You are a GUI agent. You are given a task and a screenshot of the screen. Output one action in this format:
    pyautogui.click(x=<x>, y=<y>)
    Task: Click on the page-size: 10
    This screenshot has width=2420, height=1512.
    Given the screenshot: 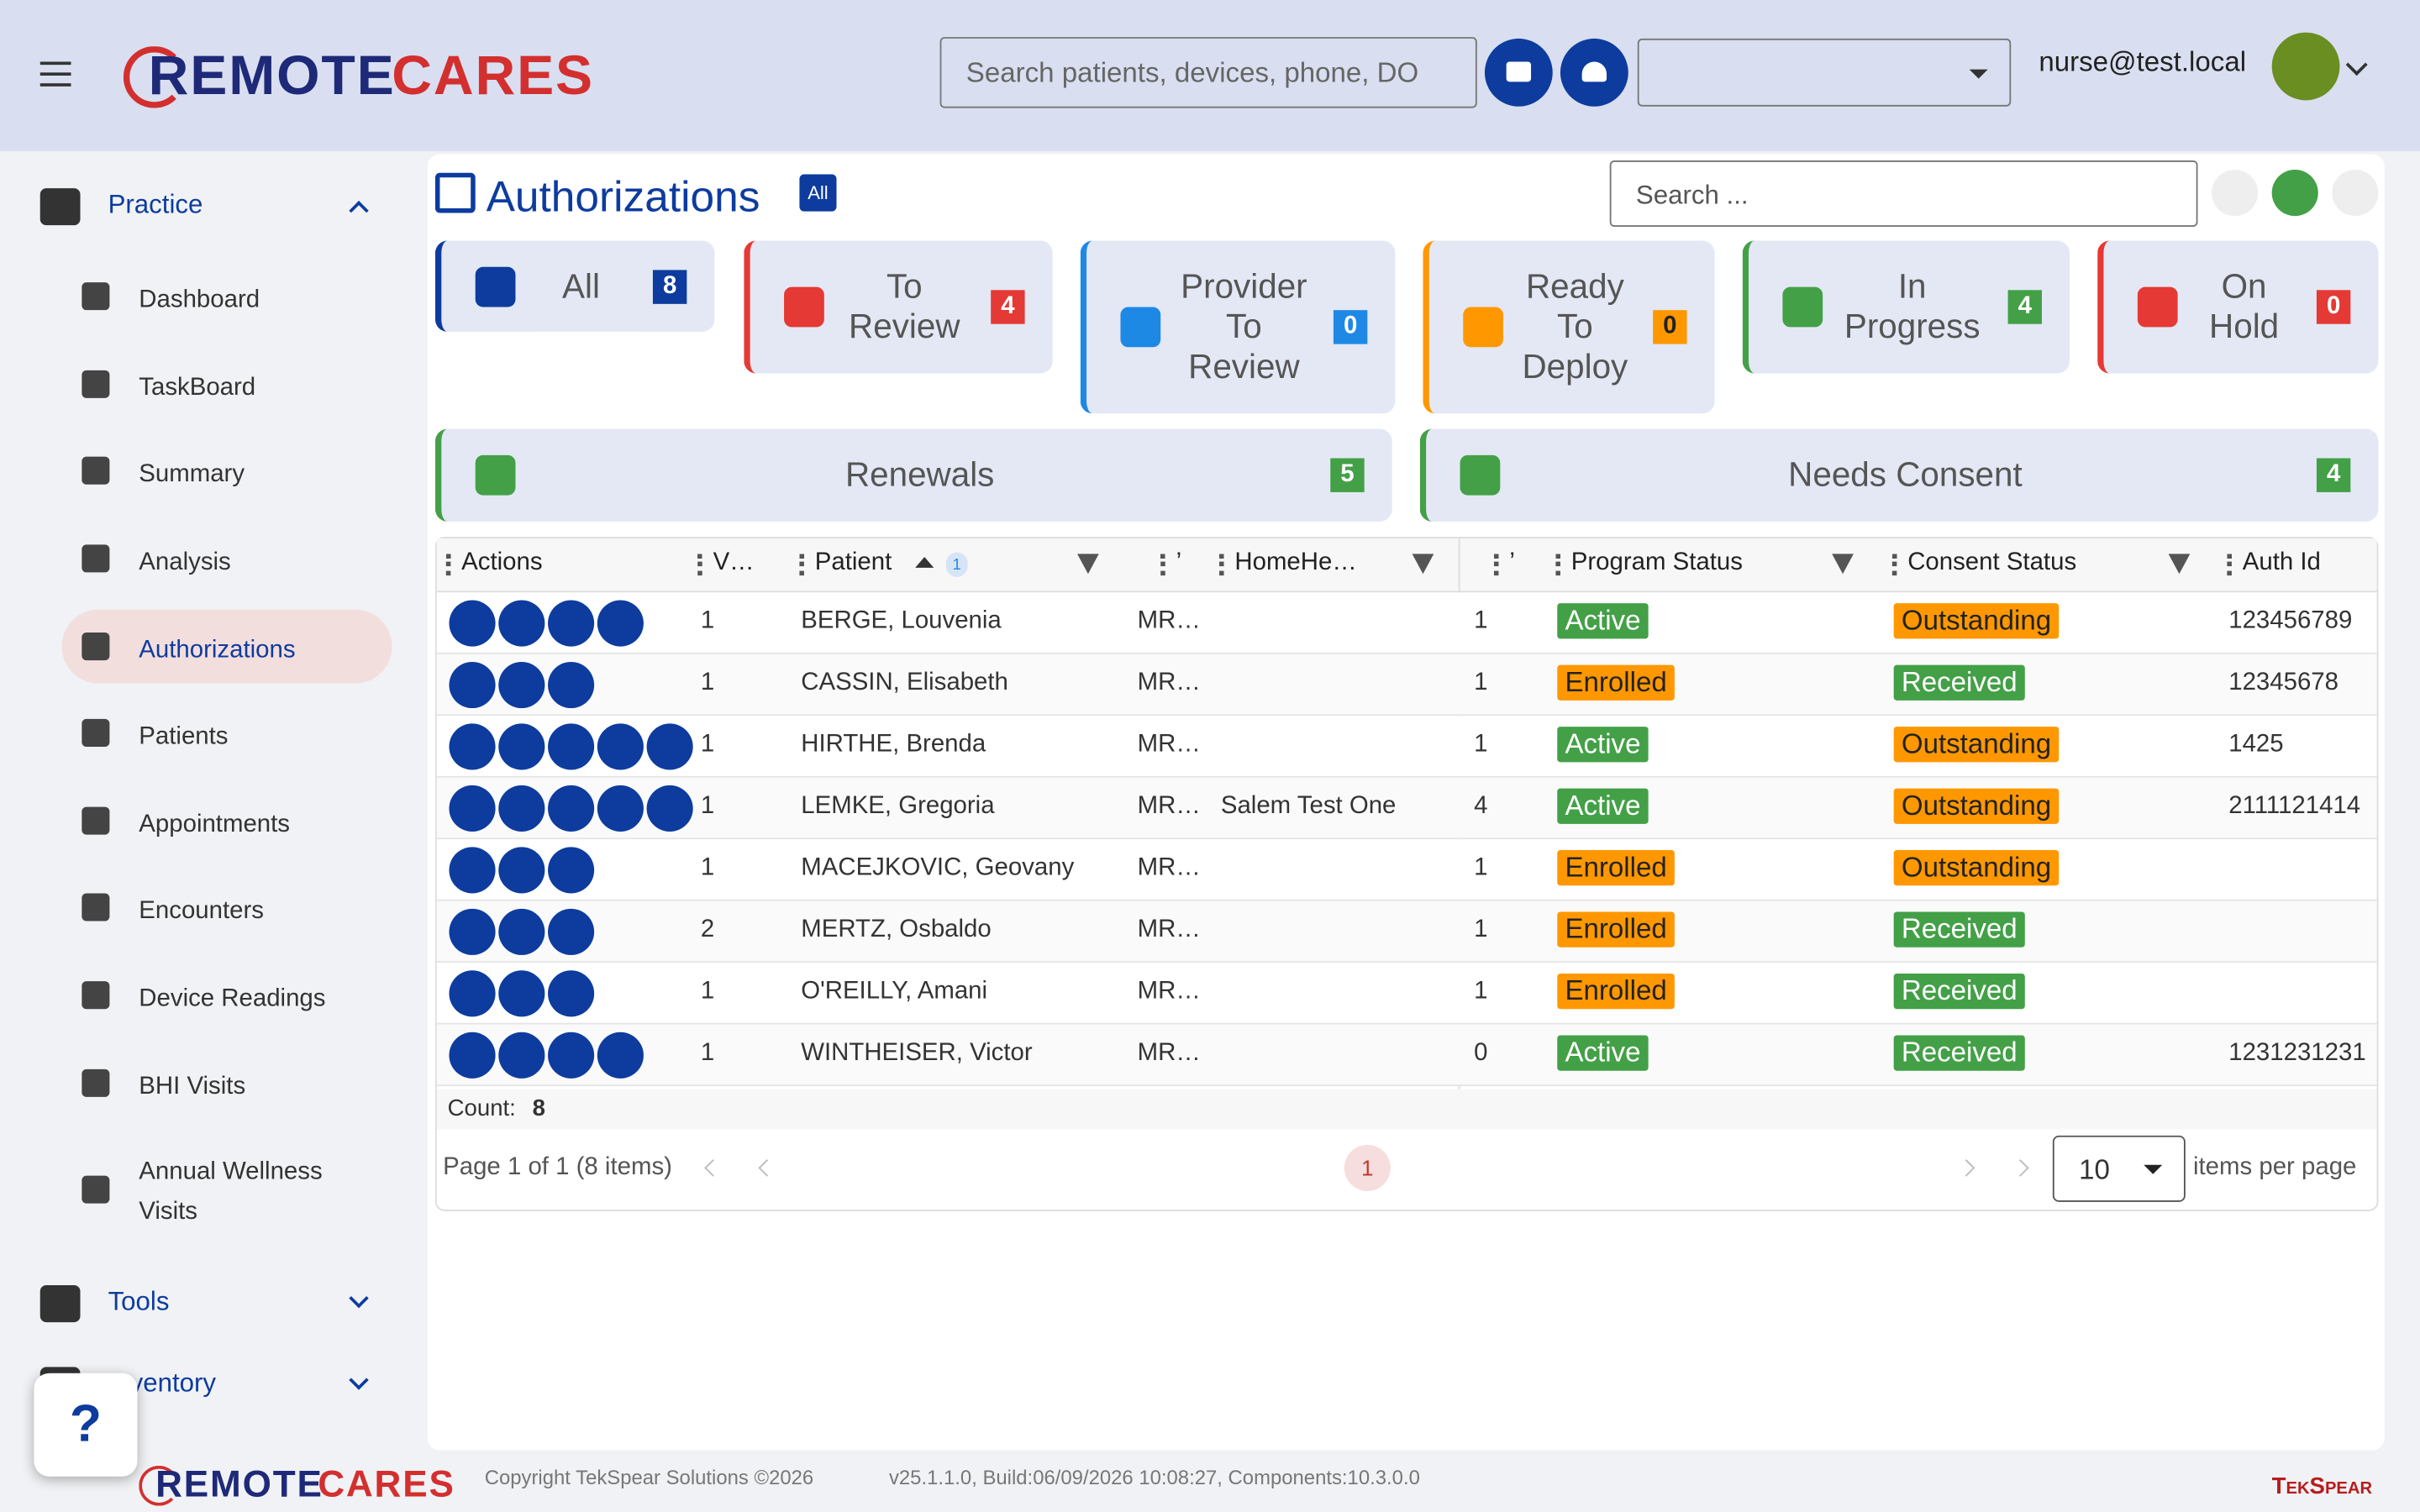 What is the action you would take?
    pyautogui.click(x=2119, y=1168)
    